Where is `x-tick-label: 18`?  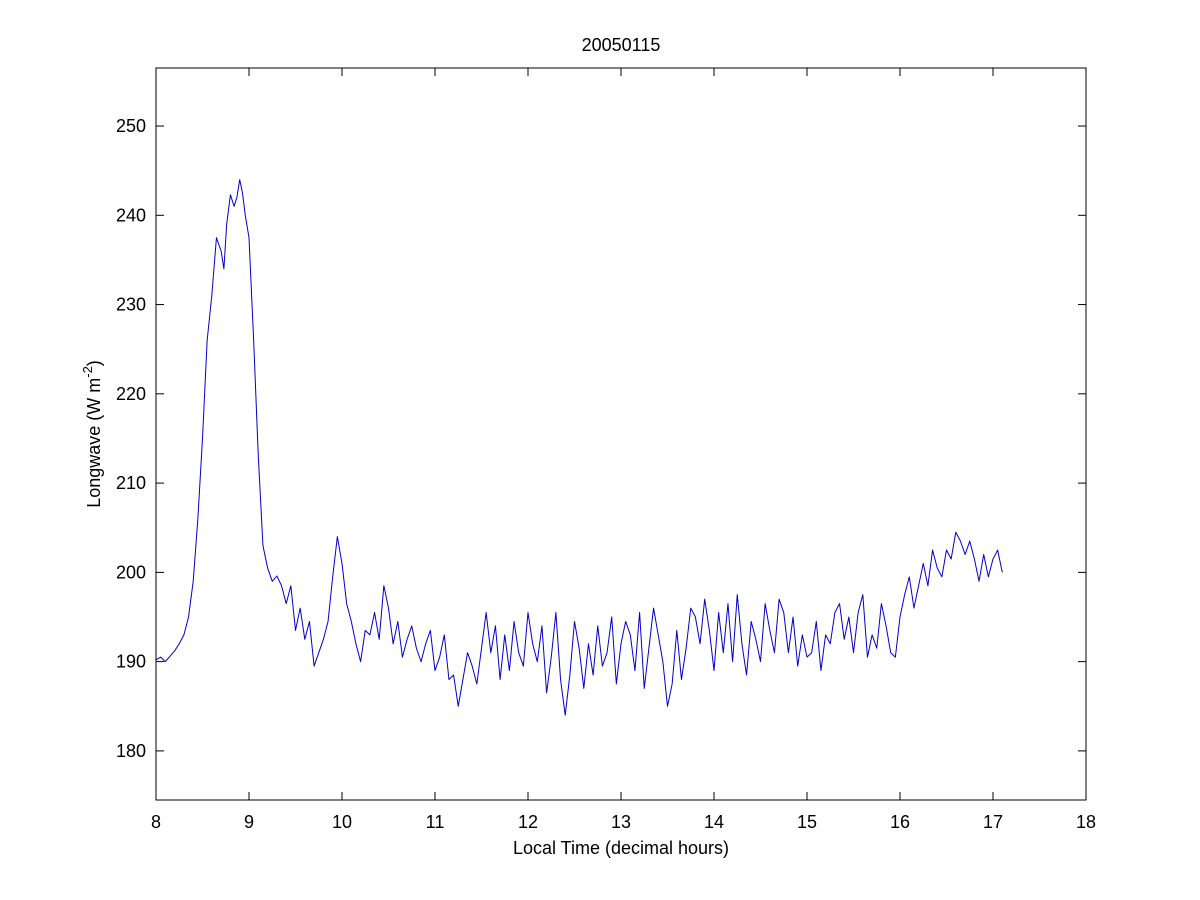 x-tick-label: 18 is located at coordinates (1086, 822).